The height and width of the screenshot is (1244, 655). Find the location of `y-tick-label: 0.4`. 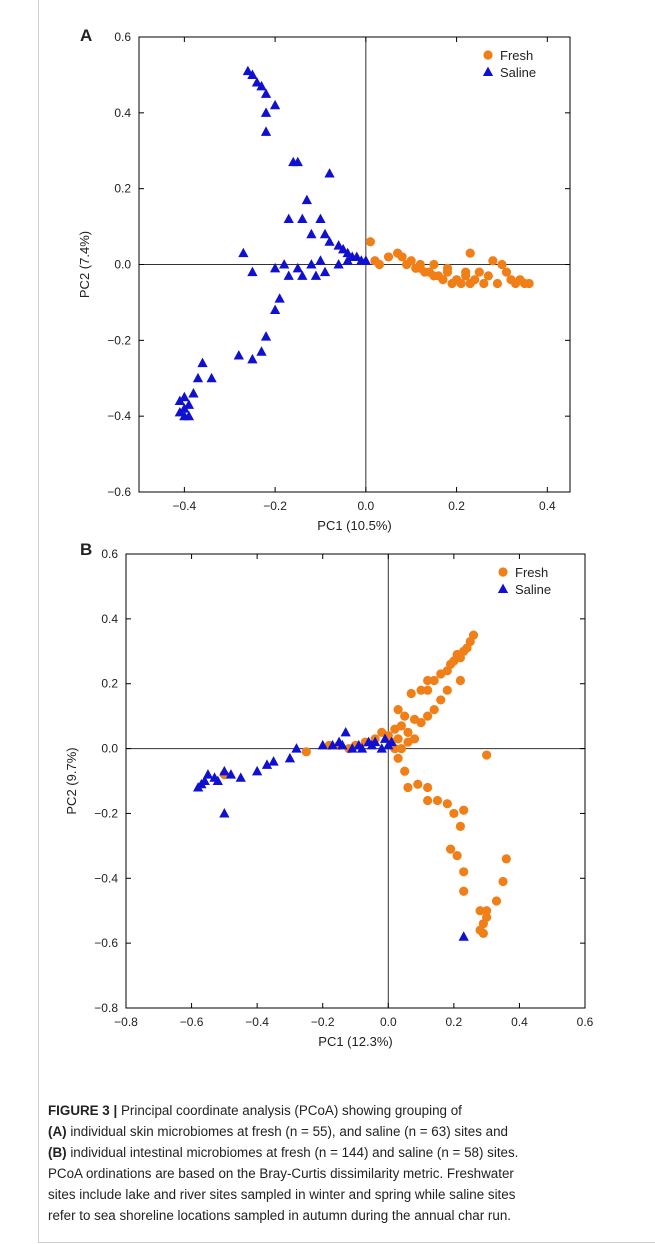

y-tick-label: 0.4 is located at coordinates (109, 619).